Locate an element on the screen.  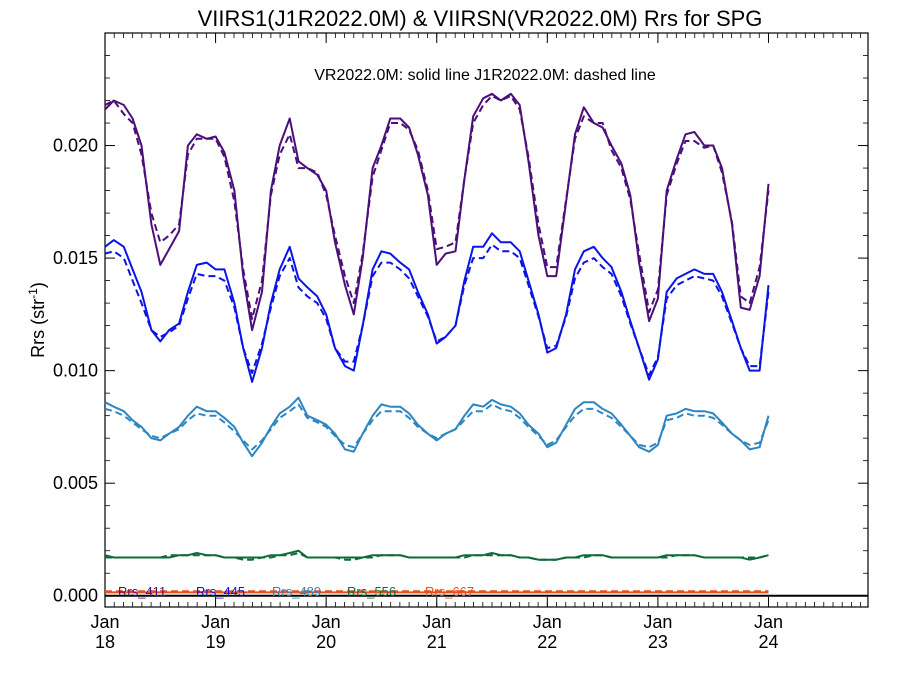
series-line-rrs-489-solid is located at coordinates (437, 427).